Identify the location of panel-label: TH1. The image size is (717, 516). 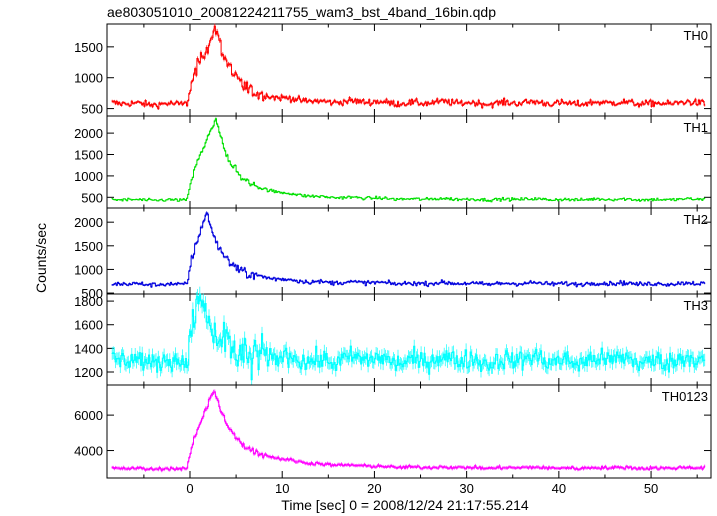
(695, 127).